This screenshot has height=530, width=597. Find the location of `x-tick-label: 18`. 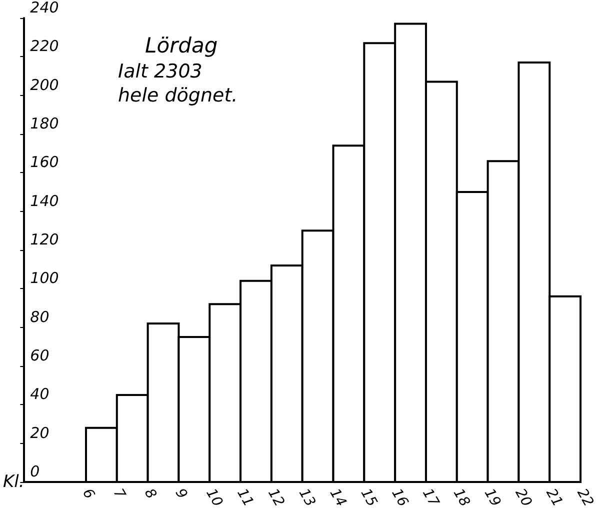

x-tick-label: 18 is located at coordinates (461, 498).